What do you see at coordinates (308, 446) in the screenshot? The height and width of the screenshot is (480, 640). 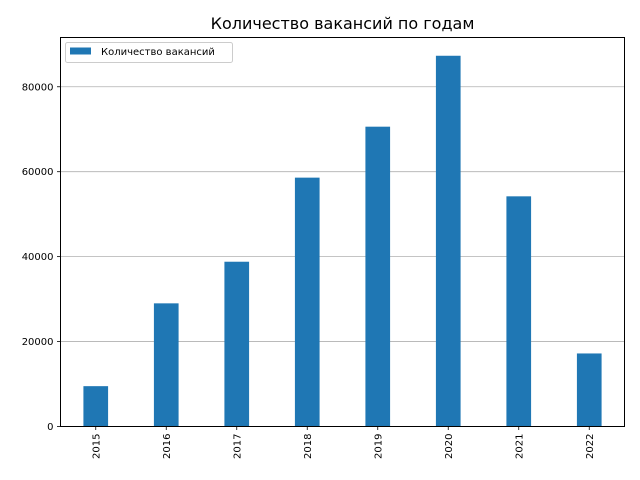 I see `x-tick-label: 2018` at bounding box center [308, 446].